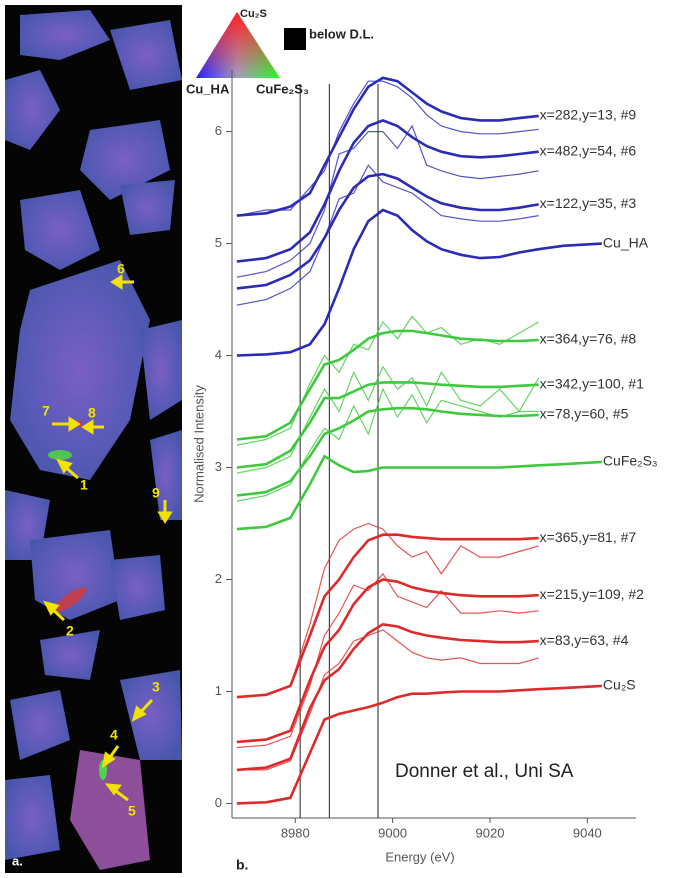 This screenshot has width=684, height=878. Describe the element at coordinates (70, 631) in the screenshot. I see `map-marker-label: 2` at that location.